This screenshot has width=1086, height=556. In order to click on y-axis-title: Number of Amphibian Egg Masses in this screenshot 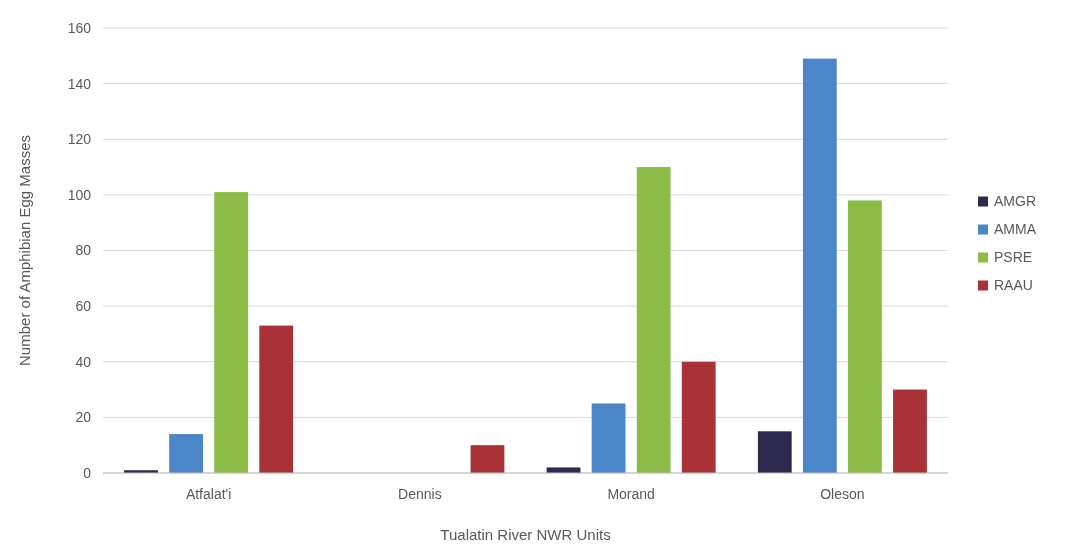, I will do `click(24, 250)`.